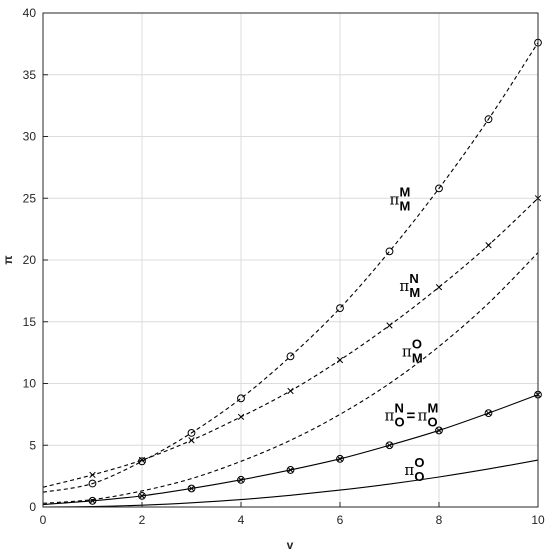 The width and height of the screenshot is (550, 557). I want to click on y-tick-label: 10, so click(30, 384).